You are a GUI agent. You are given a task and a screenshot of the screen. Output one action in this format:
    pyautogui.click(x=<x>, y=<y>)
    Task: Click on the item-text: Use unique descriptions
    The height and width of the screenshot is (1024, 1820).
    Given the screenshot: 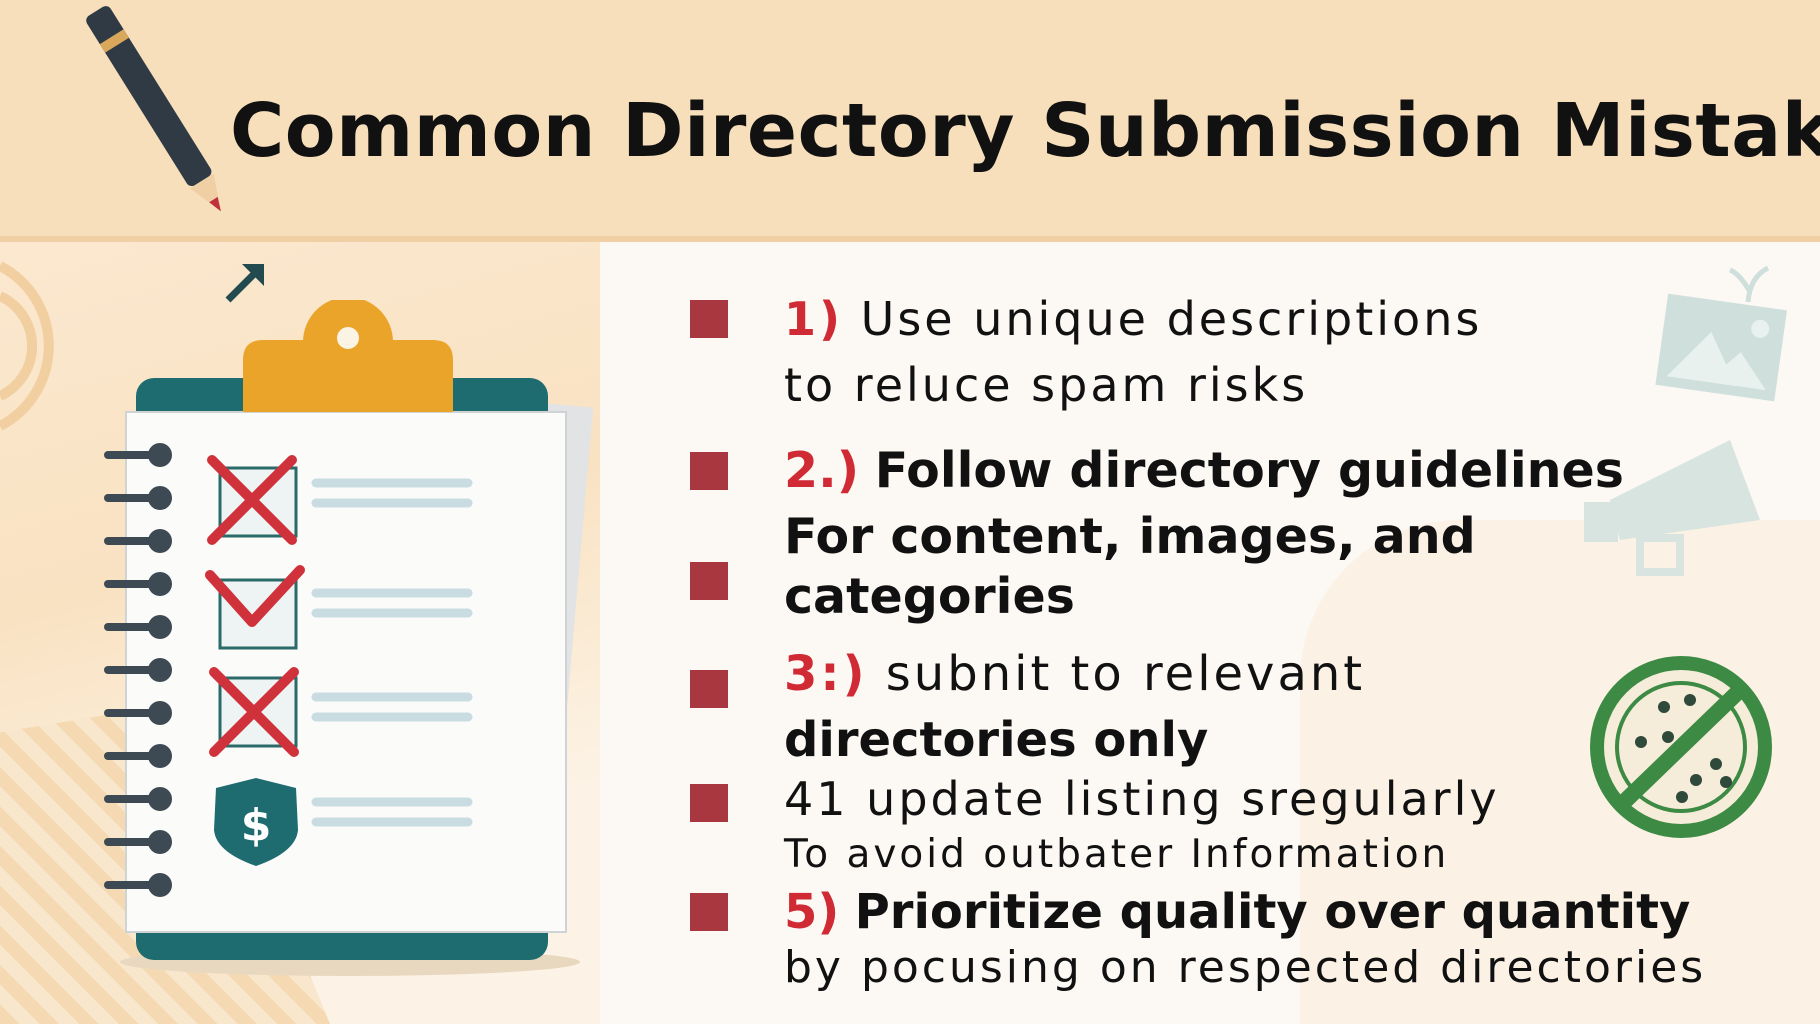 What is the action you would take?
    pyautogui.click(x=1171, y=319)
    